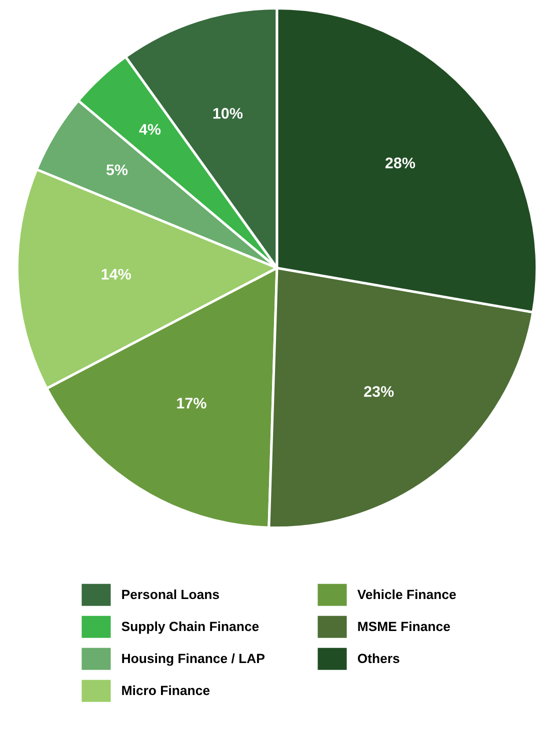 The height and width of the screenshot is (738, 538). What do you see at coordinates (170, 594) in the screenshot?
I see `legend-label: Personal Loans` at bounding box center [170, 594].